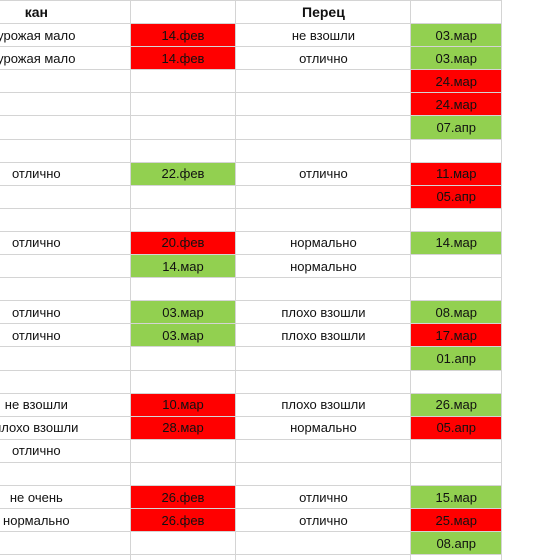  Describe the element at coordinates (65, 12) in the screenshot. I see `header-cell-col-a: кан` at that location.